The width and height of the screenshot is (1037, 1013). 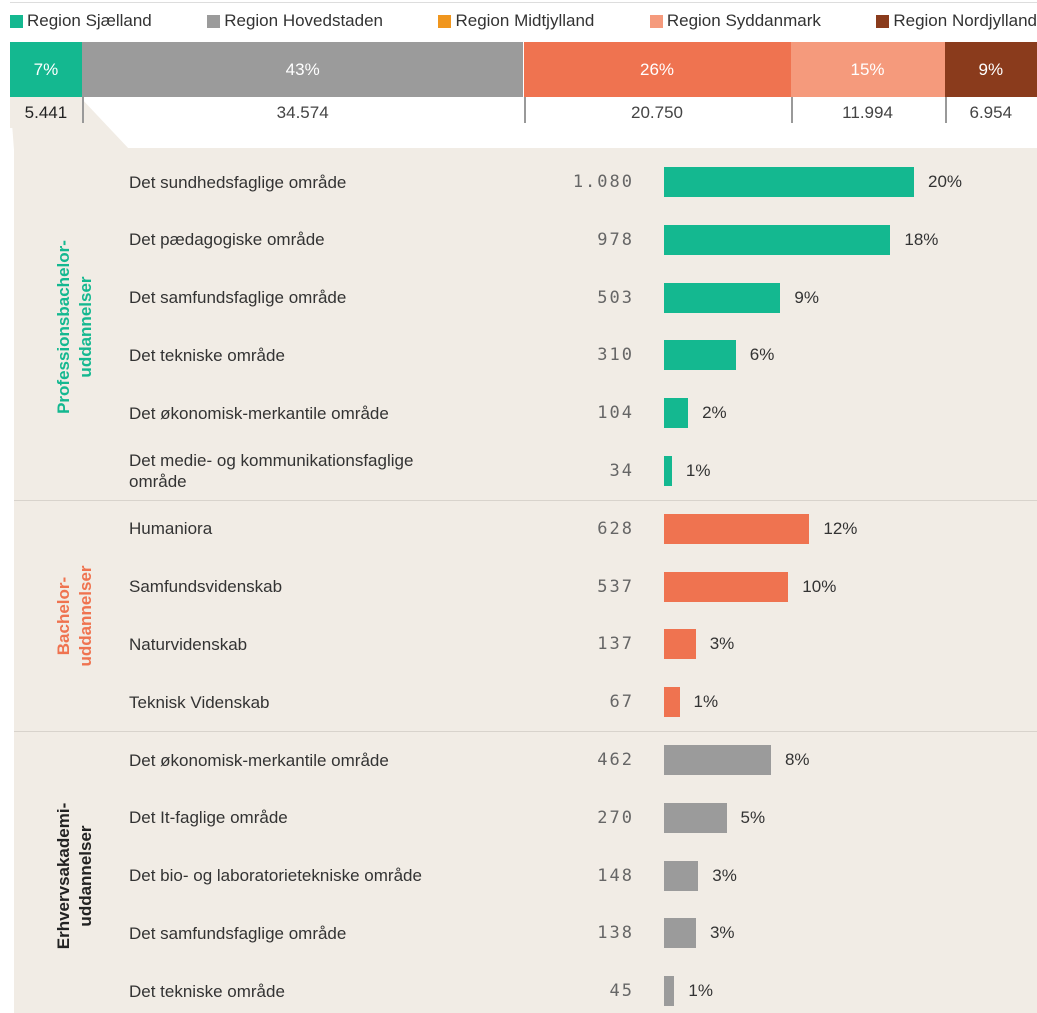 What do you see at coordinates (238, 298) in the screenshot?
I see `category-label: Det samfundsfaglige område` at bounding box center [238, 298].